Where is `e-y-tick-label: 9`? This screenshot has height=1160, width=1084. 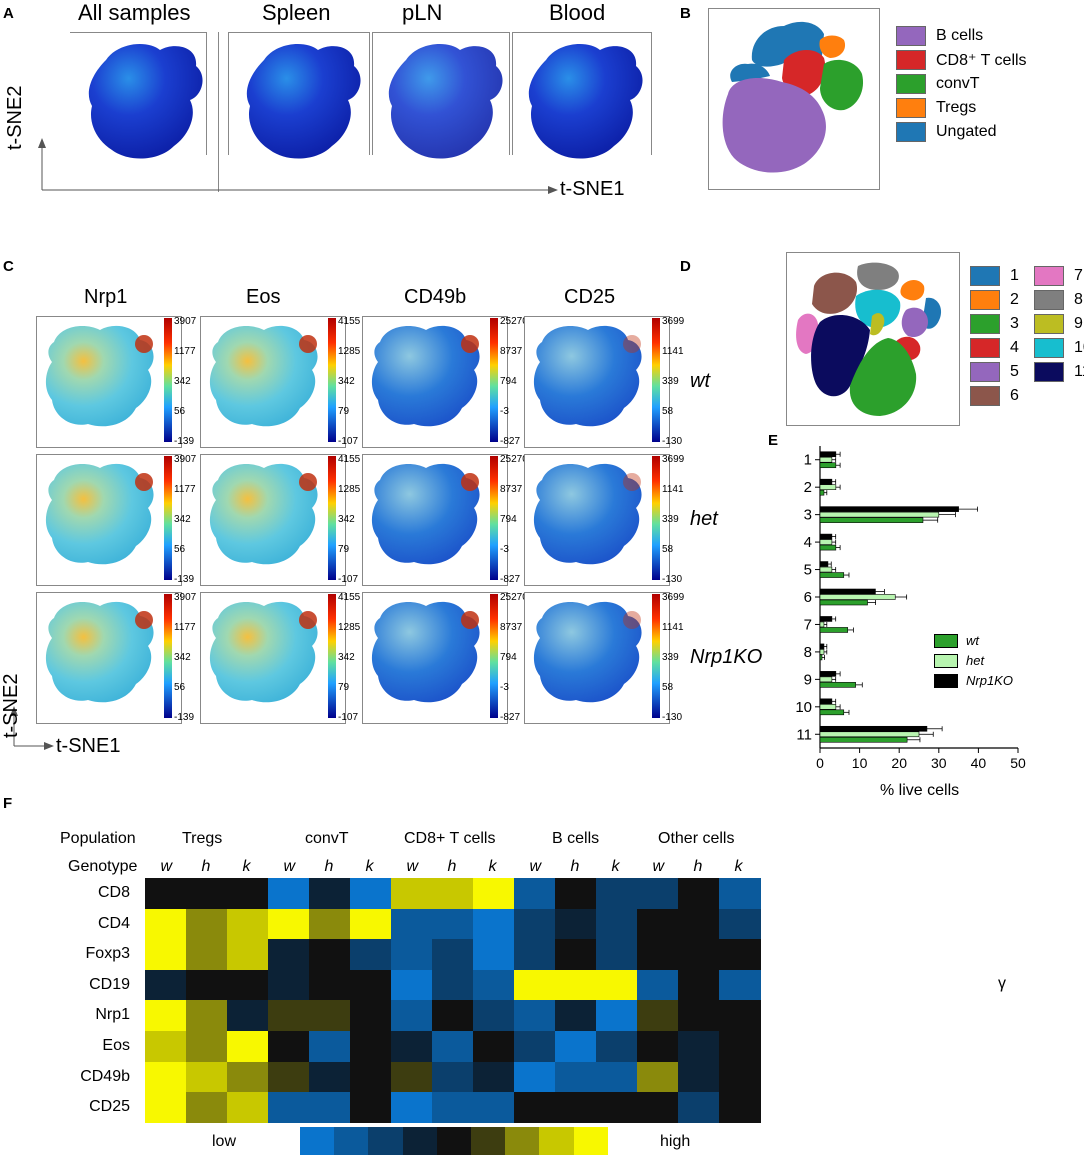 e-y-tick-label: 9 is located at coordinates (808, 679).